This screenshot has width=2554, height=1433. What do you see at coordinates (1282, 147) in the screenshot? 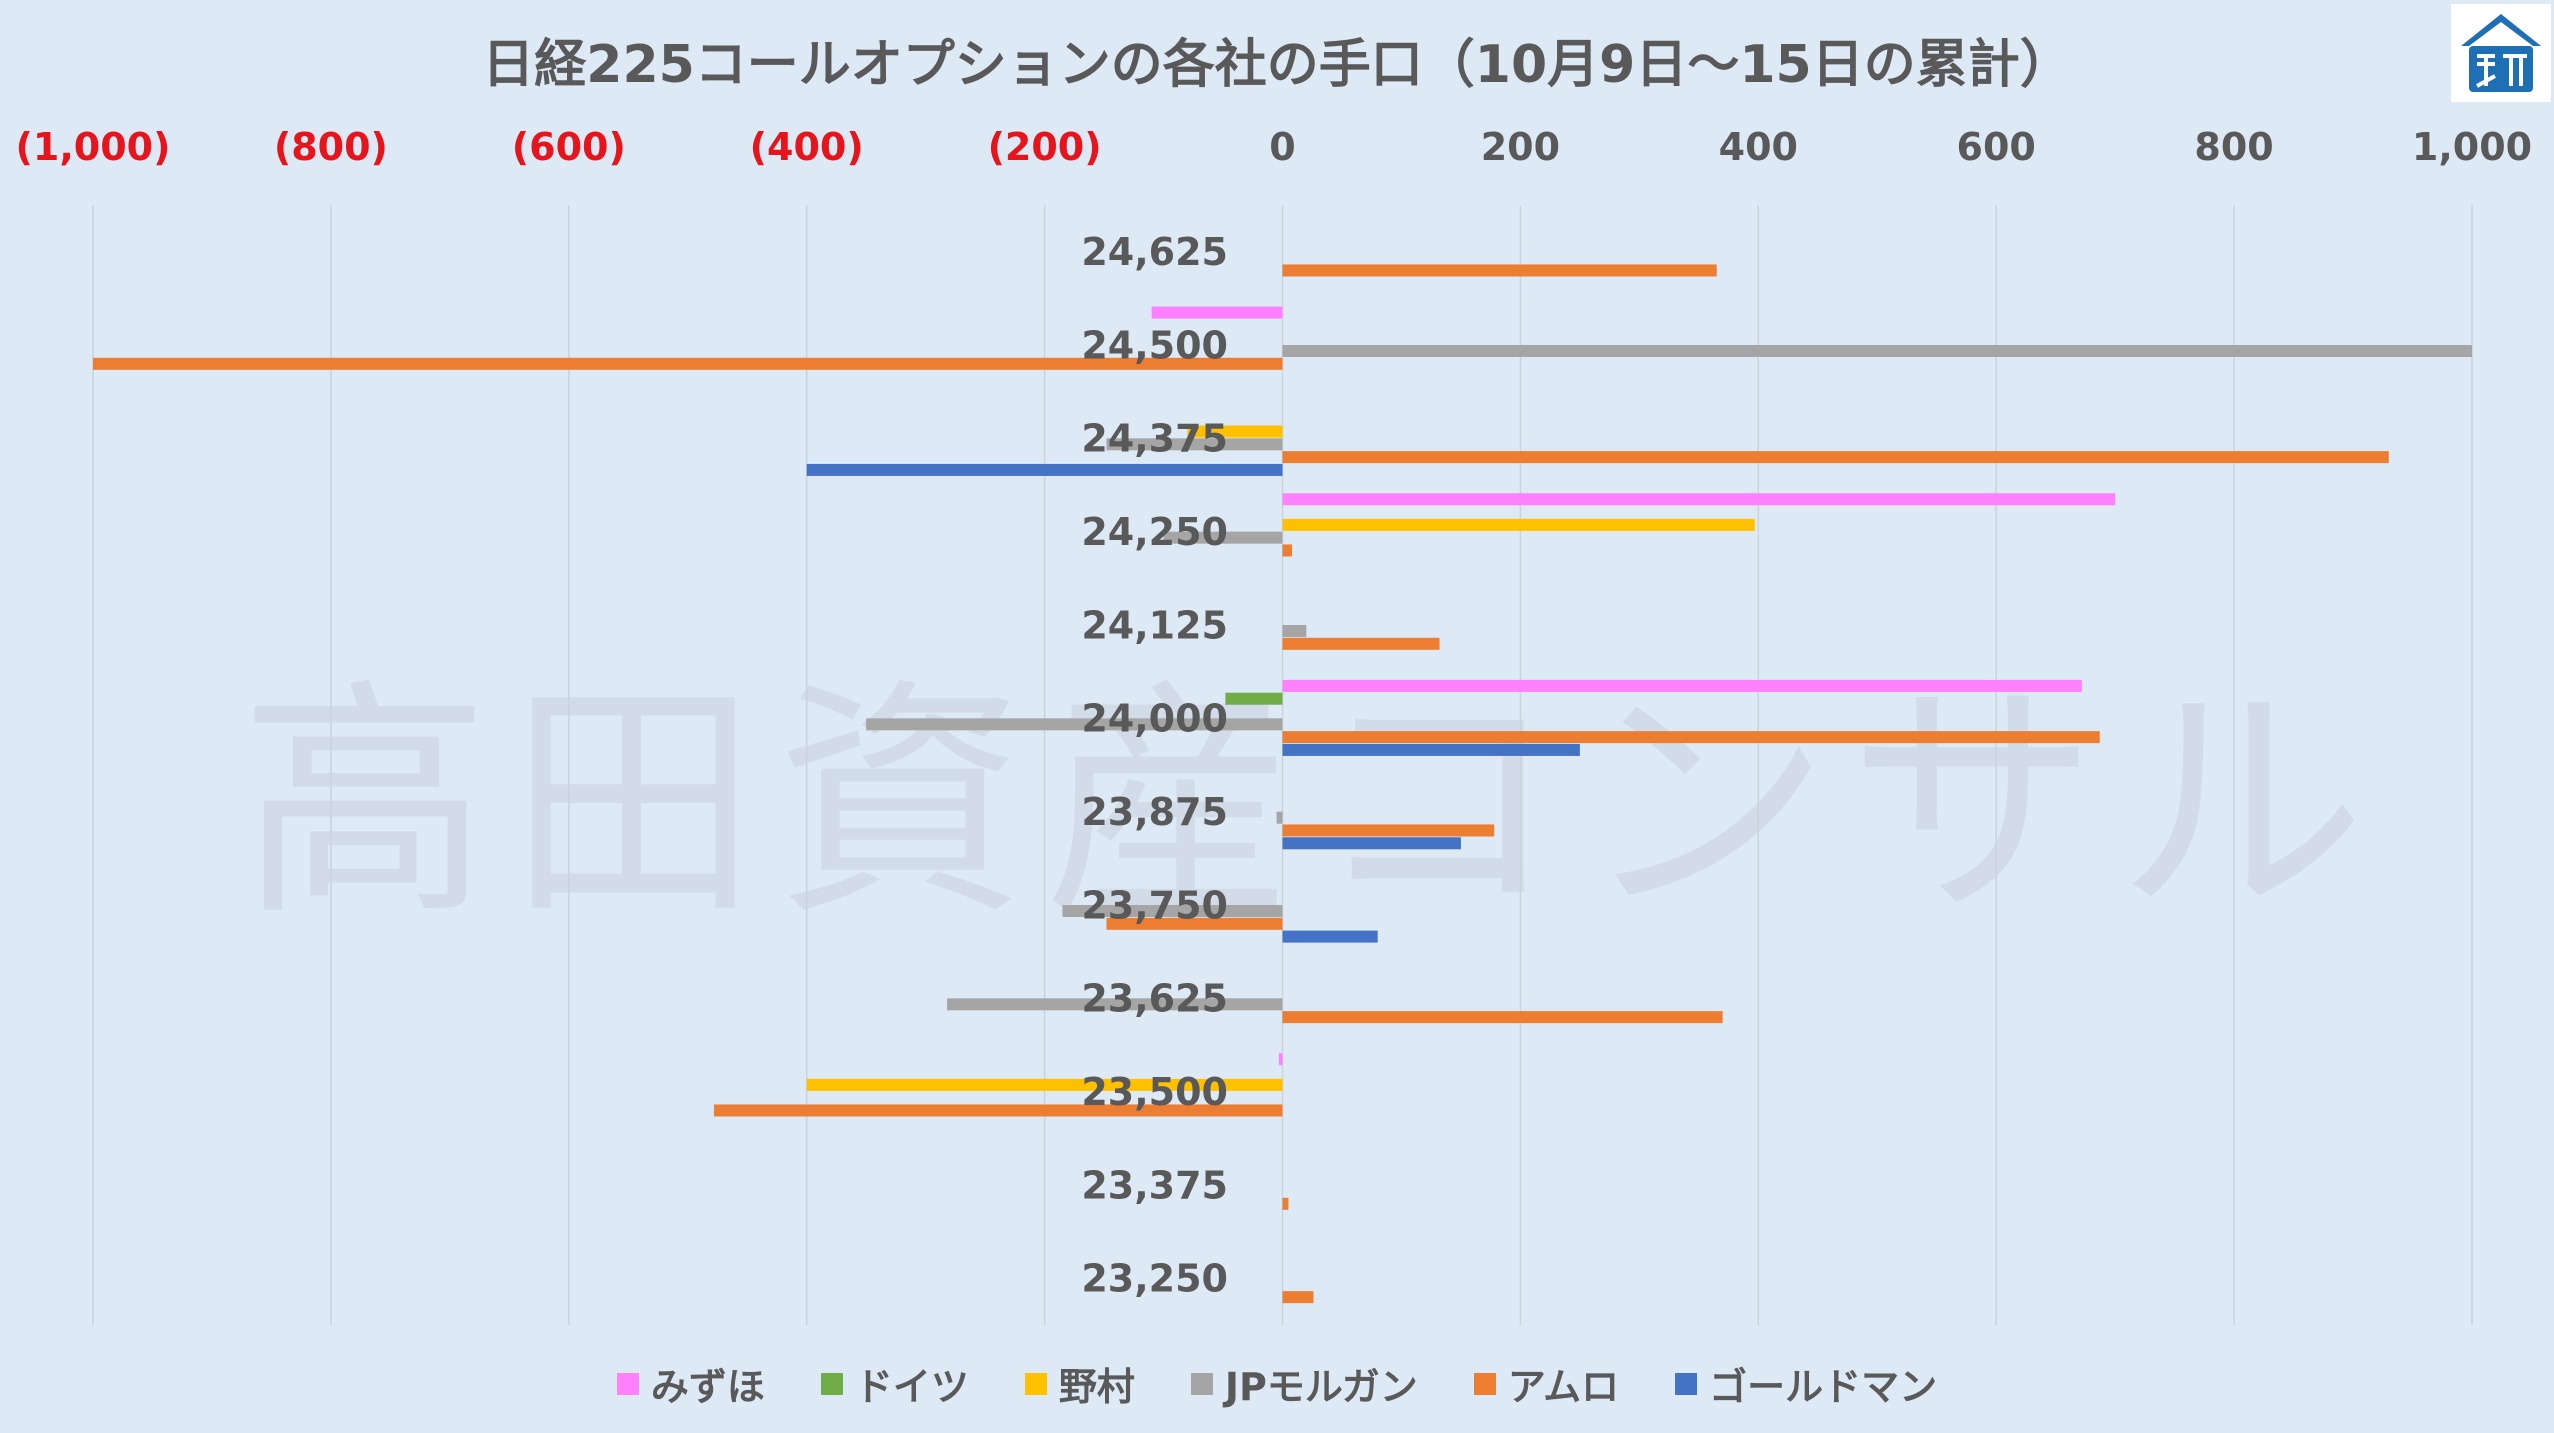
I see `x-tick-label: 0` at bounding box center [1282, 147].